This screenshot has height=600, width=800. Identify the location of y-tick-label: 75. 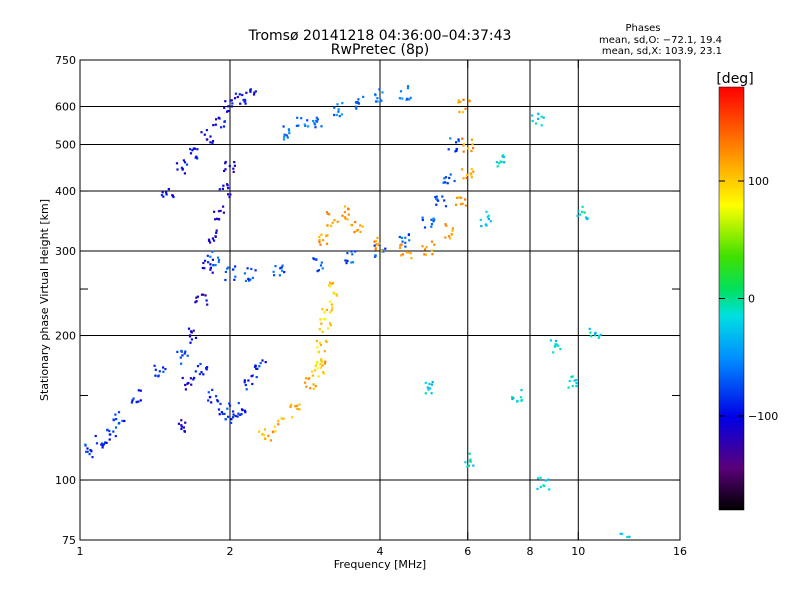
(69, 540).